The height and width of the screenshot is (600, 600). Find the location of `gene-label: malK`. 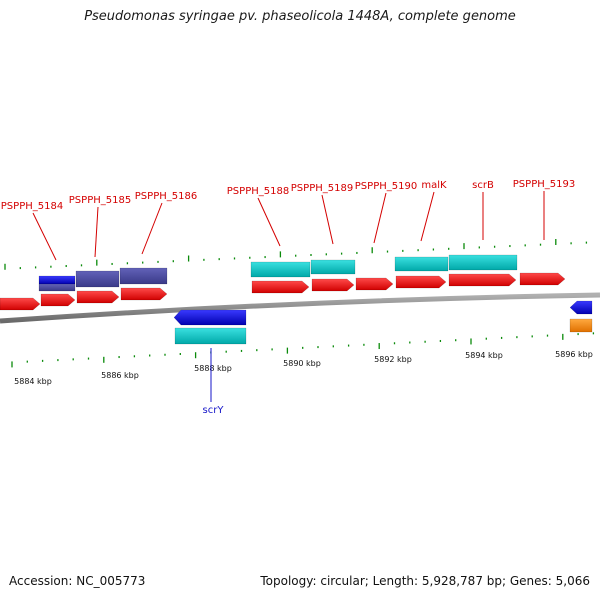

gene-label: malK is located at coordinates (434, 185).